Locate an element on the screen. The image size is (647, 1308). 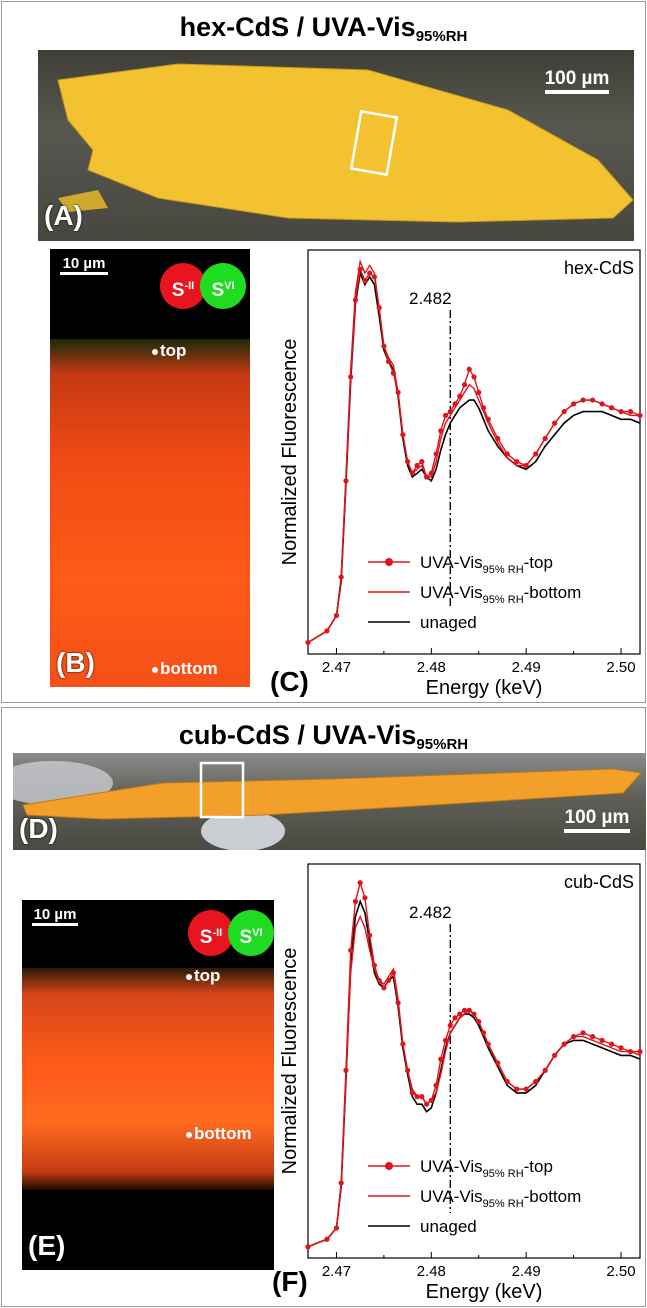
panel-f-letter: (F) is located at coordinates (290, 1281).